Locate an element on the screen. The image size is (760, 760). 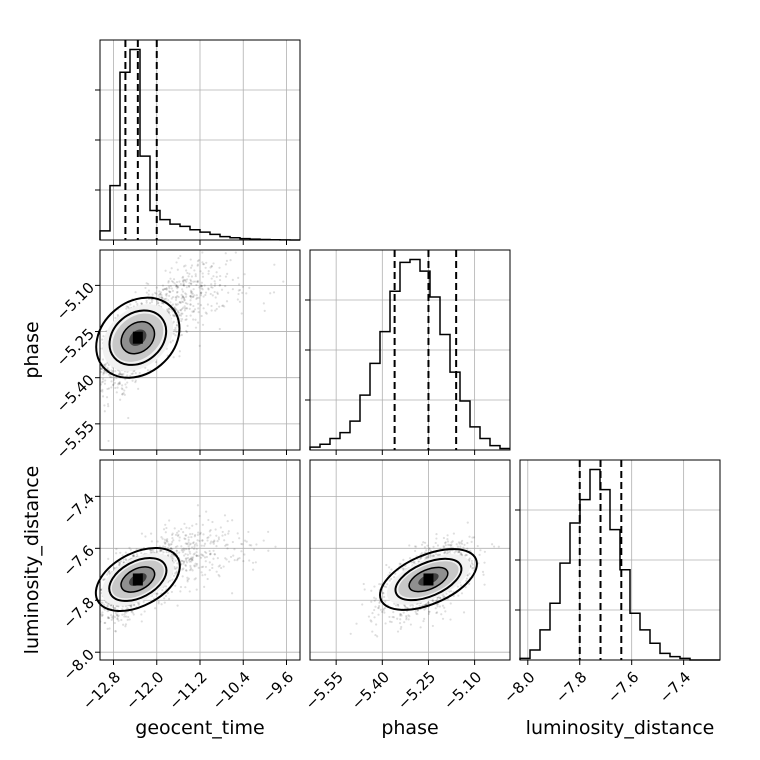
x-tick-label: −5.10 is located at coordinates (462, 690).